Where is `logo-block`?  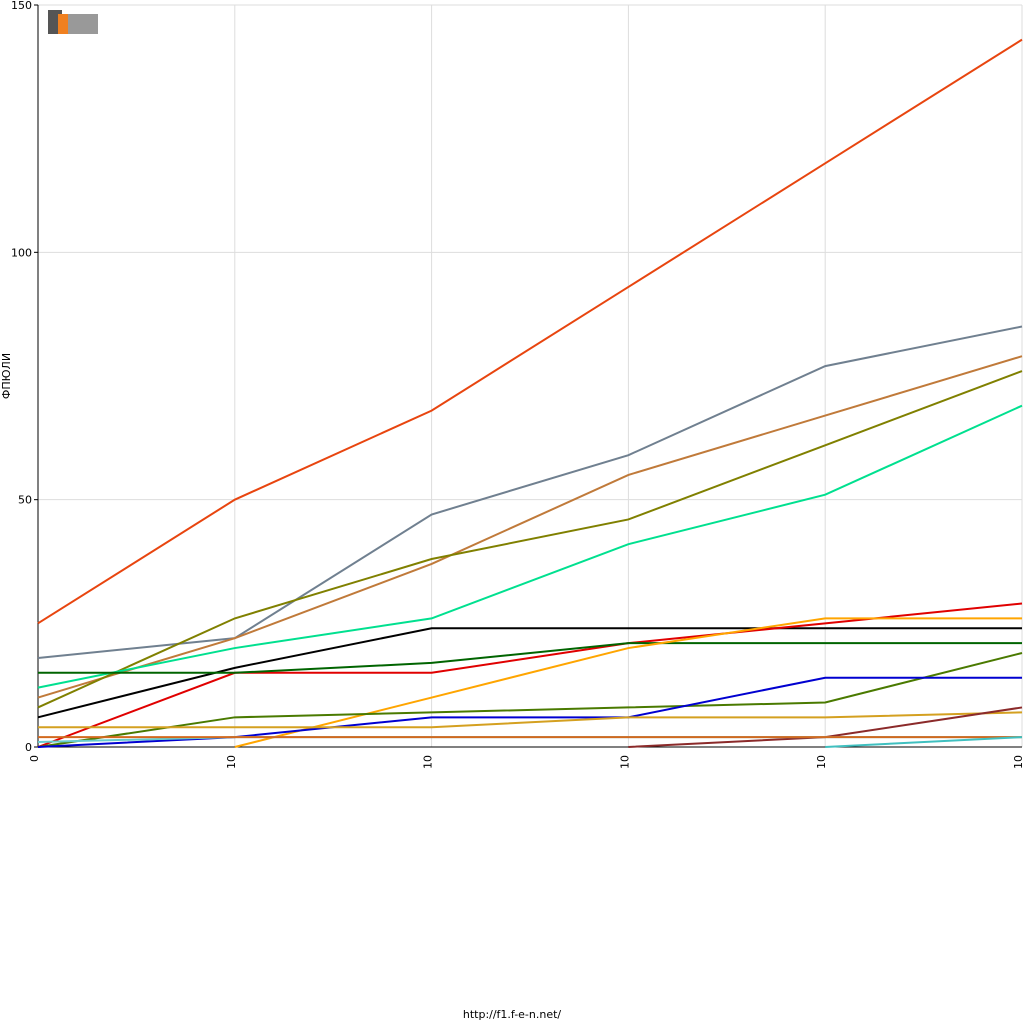 logo-block is located at coordinates (83, 24).